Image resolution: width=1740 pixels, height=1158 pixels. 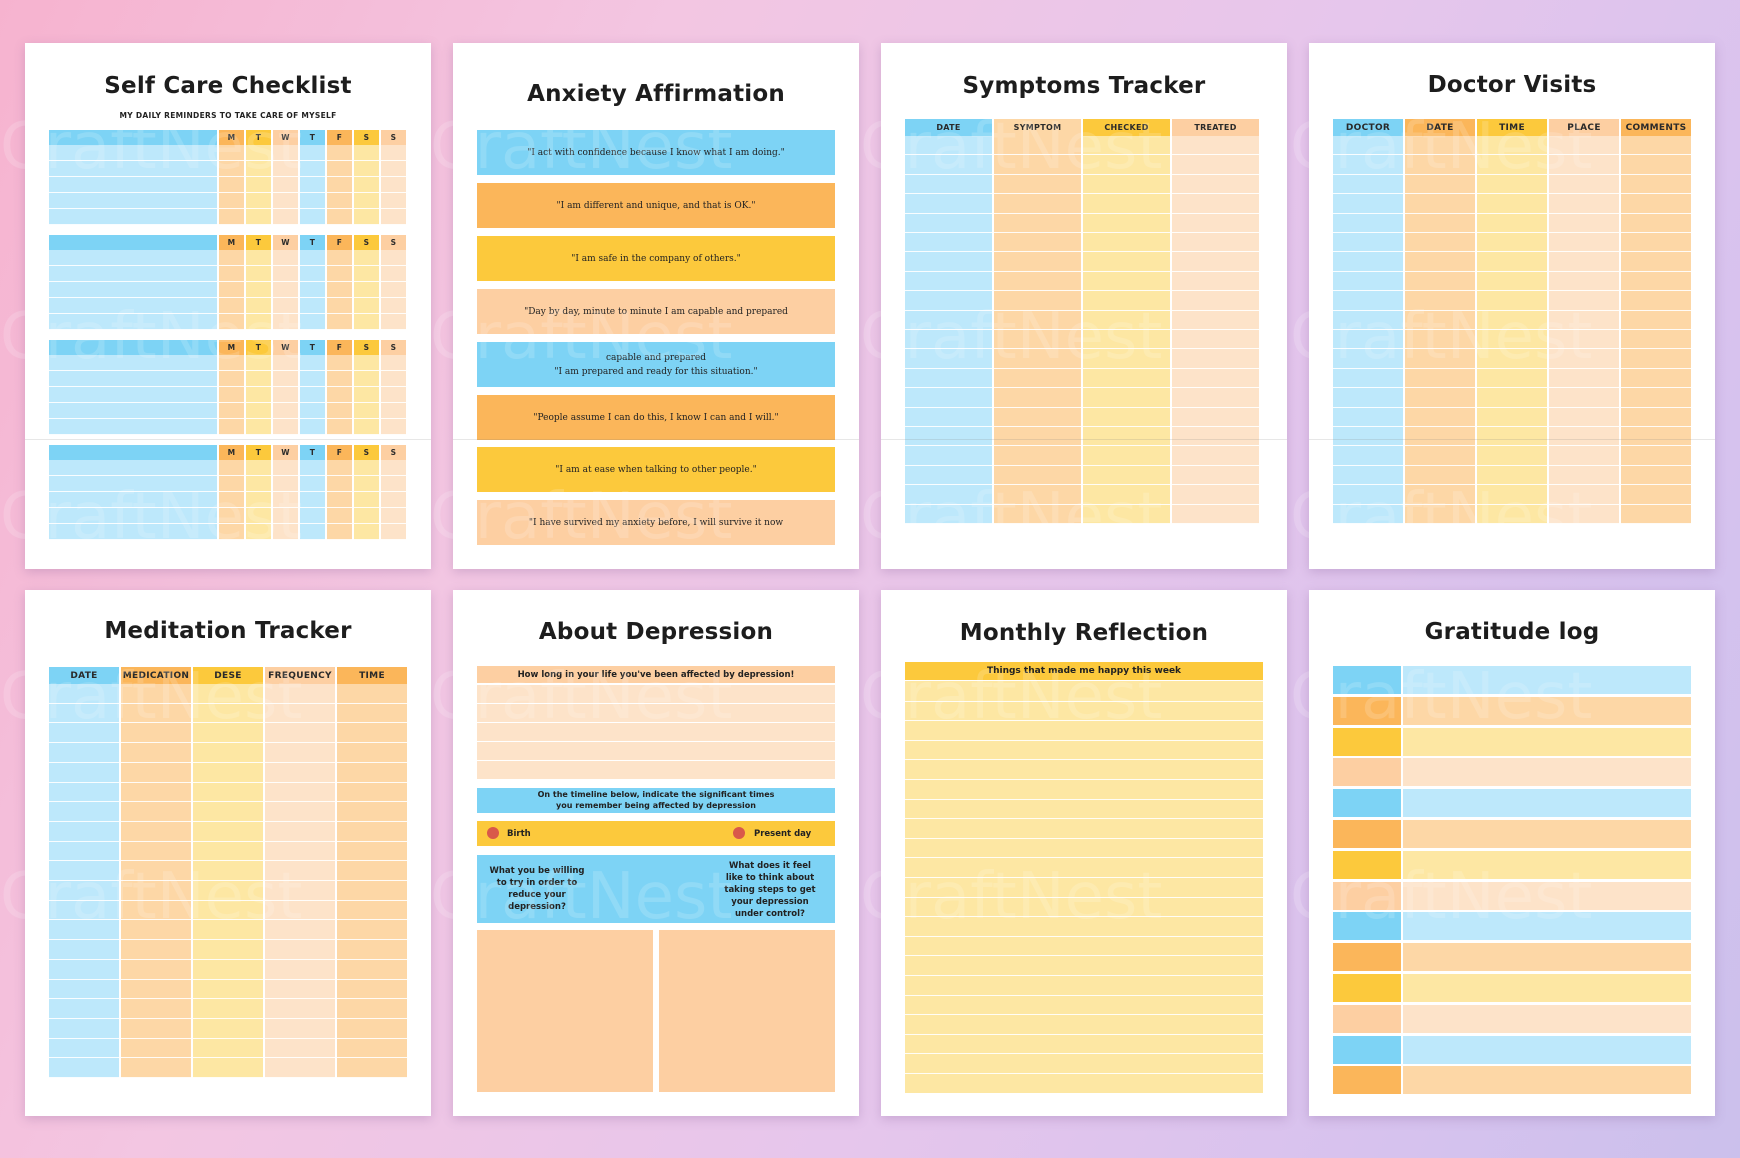 I want to click on day-header: W, so click(x=285, y=452).